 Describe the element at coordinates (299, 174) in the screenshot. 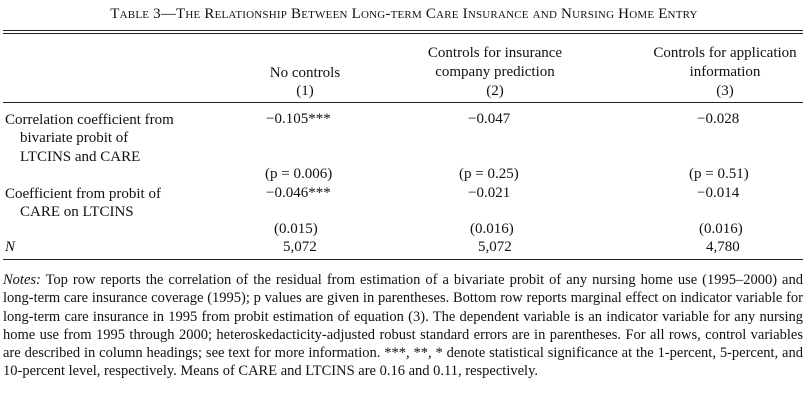

I see `row1-pvalue-col1: (p = 0.006)` at that location.